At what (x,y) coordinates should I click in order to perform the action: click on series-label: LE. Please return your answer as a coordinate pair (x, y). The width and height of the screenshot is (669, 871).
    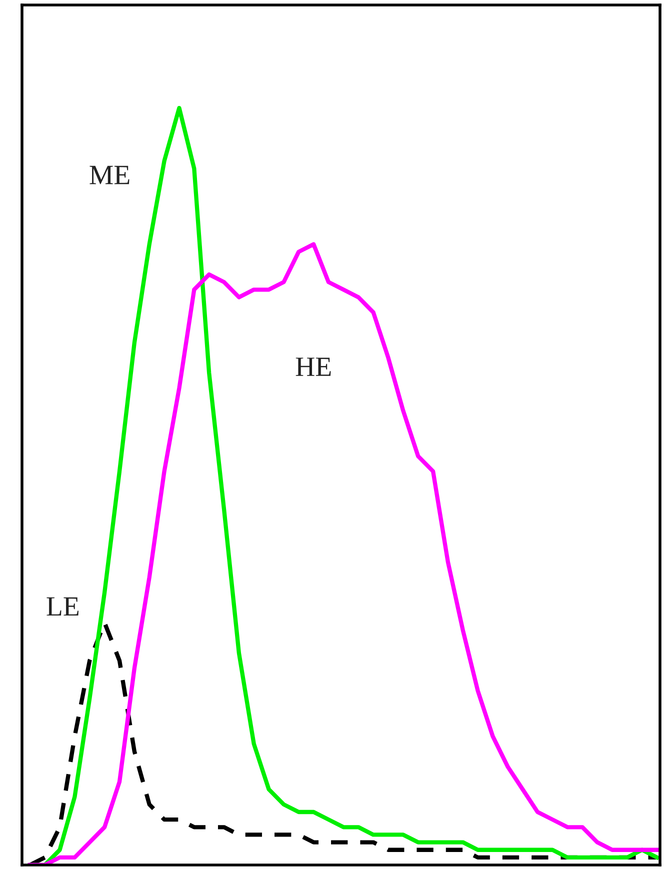
    Looking at the image, I should click on (62, 606).